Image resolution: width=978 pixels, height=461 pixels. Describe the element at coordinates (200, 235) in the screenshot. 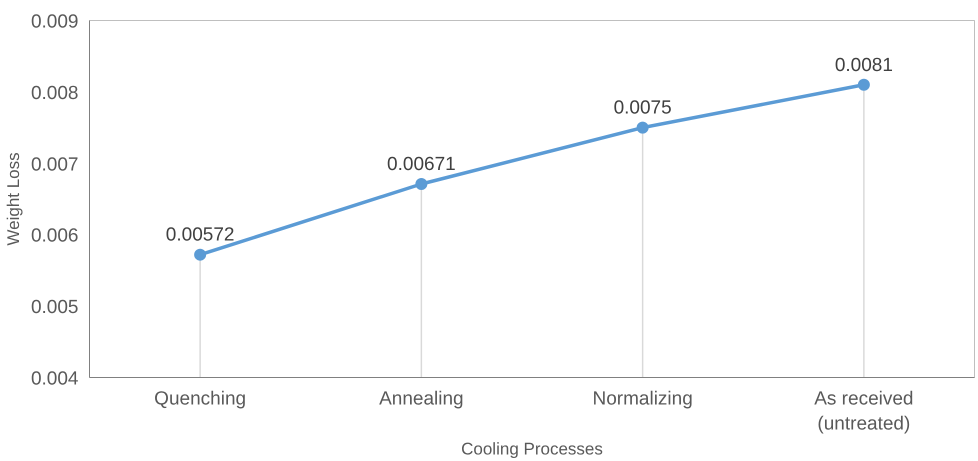

I see `data-label: 0.00572` at that location.